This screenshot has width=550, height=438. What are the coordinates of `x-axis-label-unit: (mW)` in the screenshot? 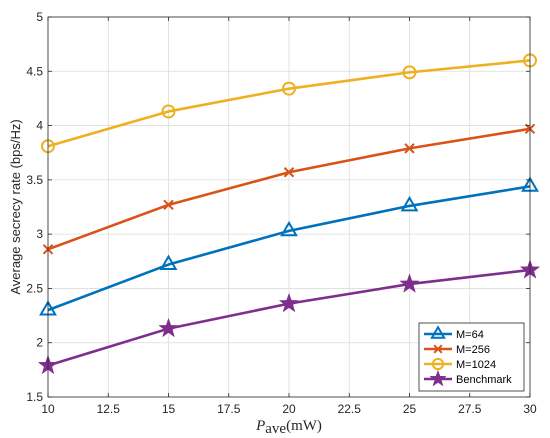 It's located at (304, 426).